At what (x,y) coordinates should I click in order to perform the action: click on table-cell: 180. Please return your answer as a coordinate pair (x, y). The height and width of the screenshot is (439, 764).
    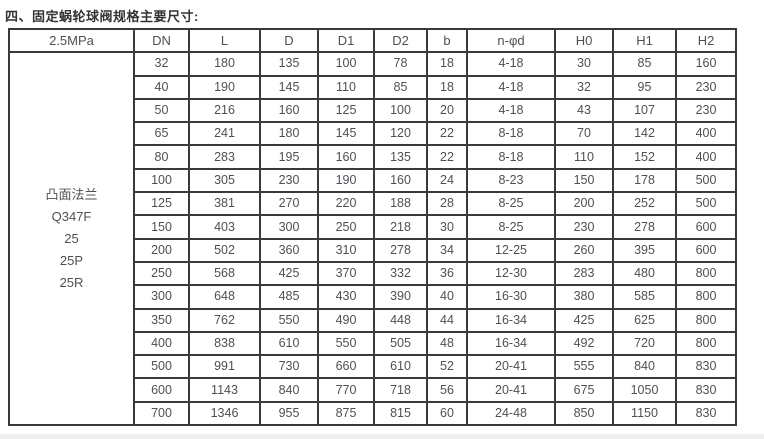
    Looking at the image, I should click on (224, 64).